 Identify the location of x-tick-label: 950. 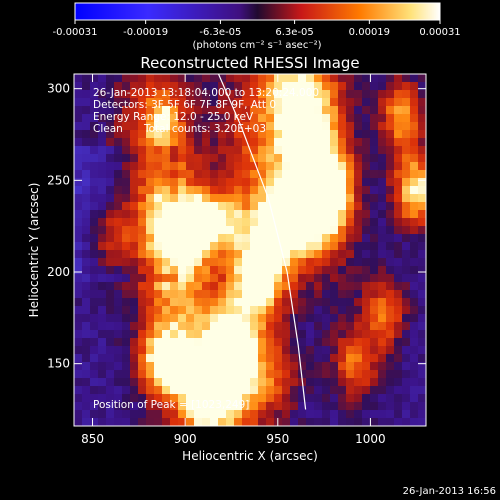
(277, 439).